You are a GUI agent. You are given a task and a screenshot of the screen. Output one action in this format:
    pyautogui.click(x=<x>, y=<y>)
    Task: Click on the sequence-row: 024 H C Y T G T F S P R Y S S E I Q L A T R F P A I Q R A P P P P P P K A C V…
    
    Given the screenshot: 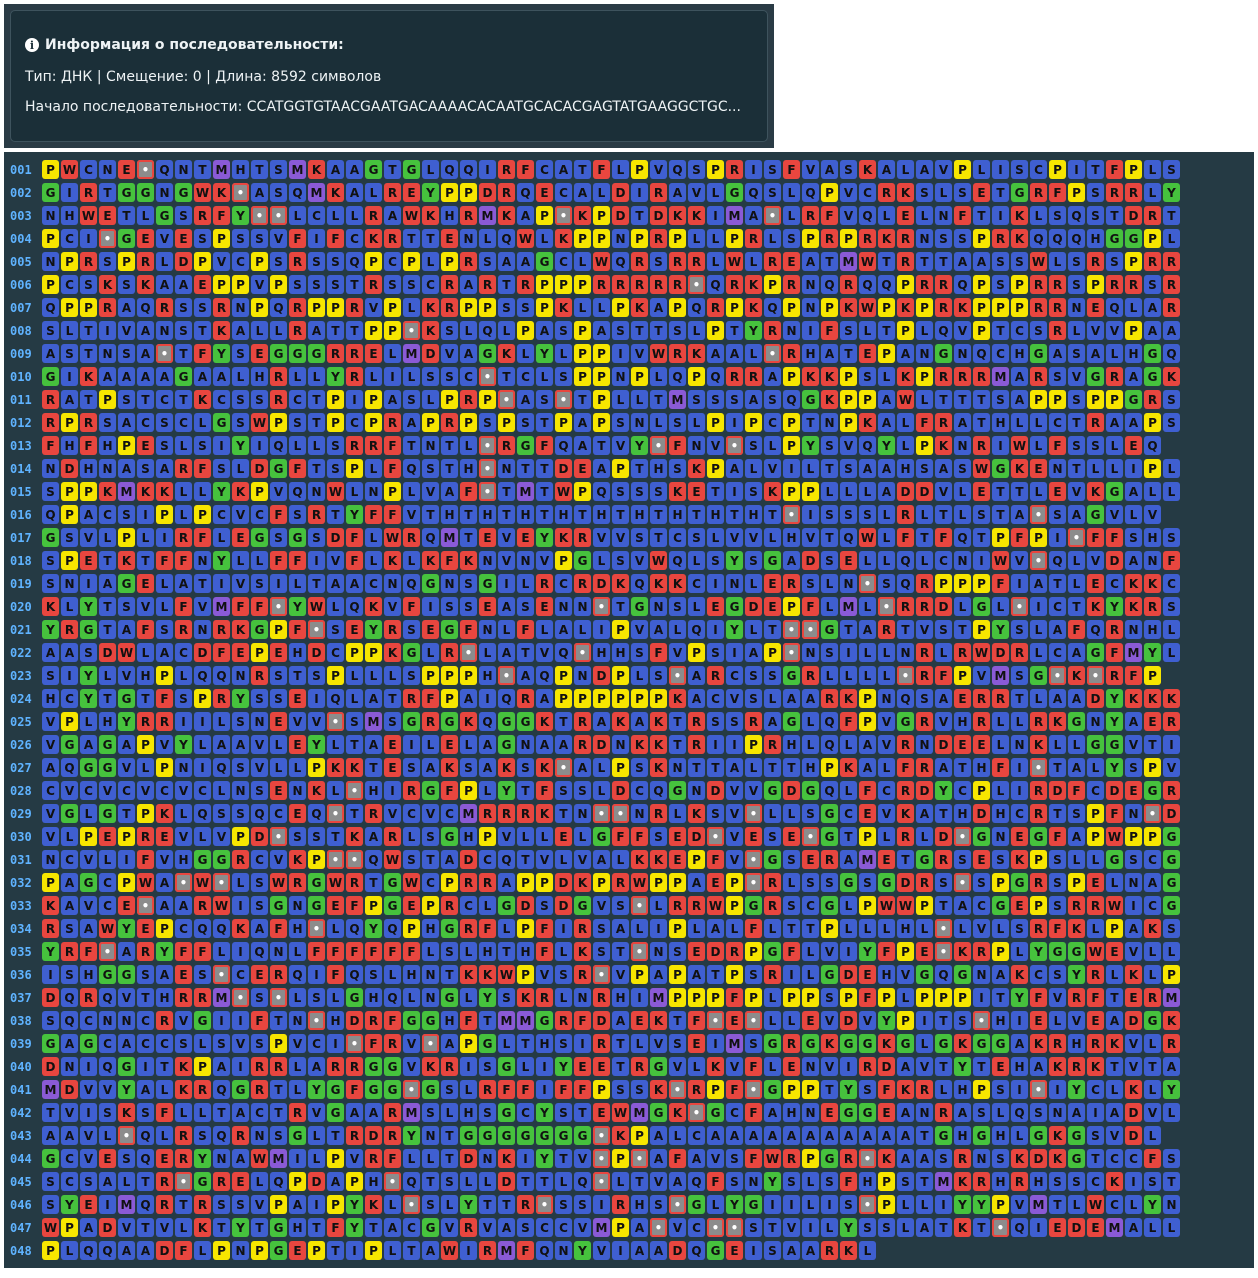 What is the action you would take?
    pyautogui.click(x=593, y=698)
    